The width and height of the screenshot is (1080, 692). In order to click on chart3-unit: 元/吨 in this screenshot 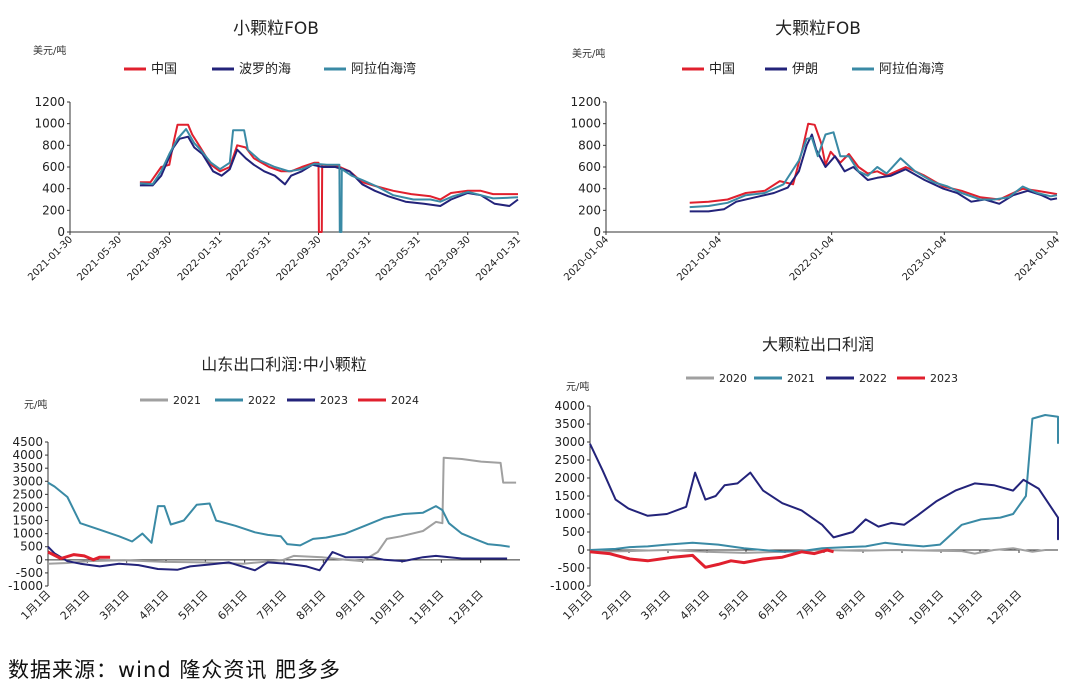, I will do `click(35, 404)`.